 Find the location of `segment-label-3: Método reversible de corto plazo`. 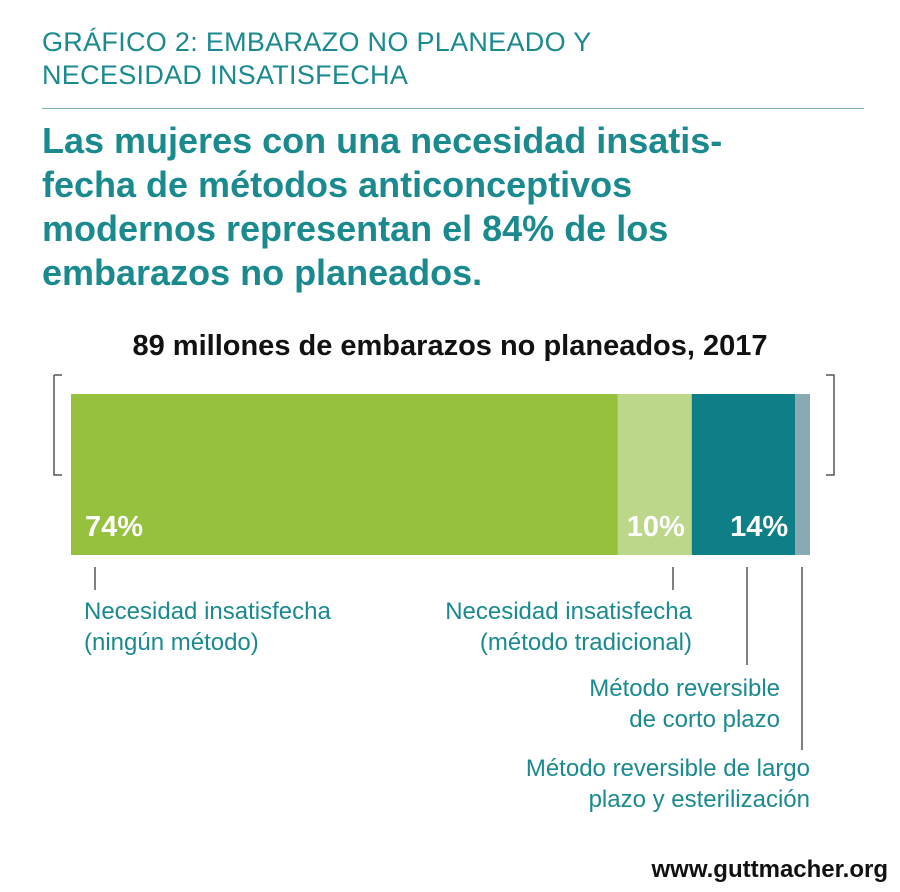

segment-label-3: Método reversible de corto plazo is located at coordinates (684, 704).